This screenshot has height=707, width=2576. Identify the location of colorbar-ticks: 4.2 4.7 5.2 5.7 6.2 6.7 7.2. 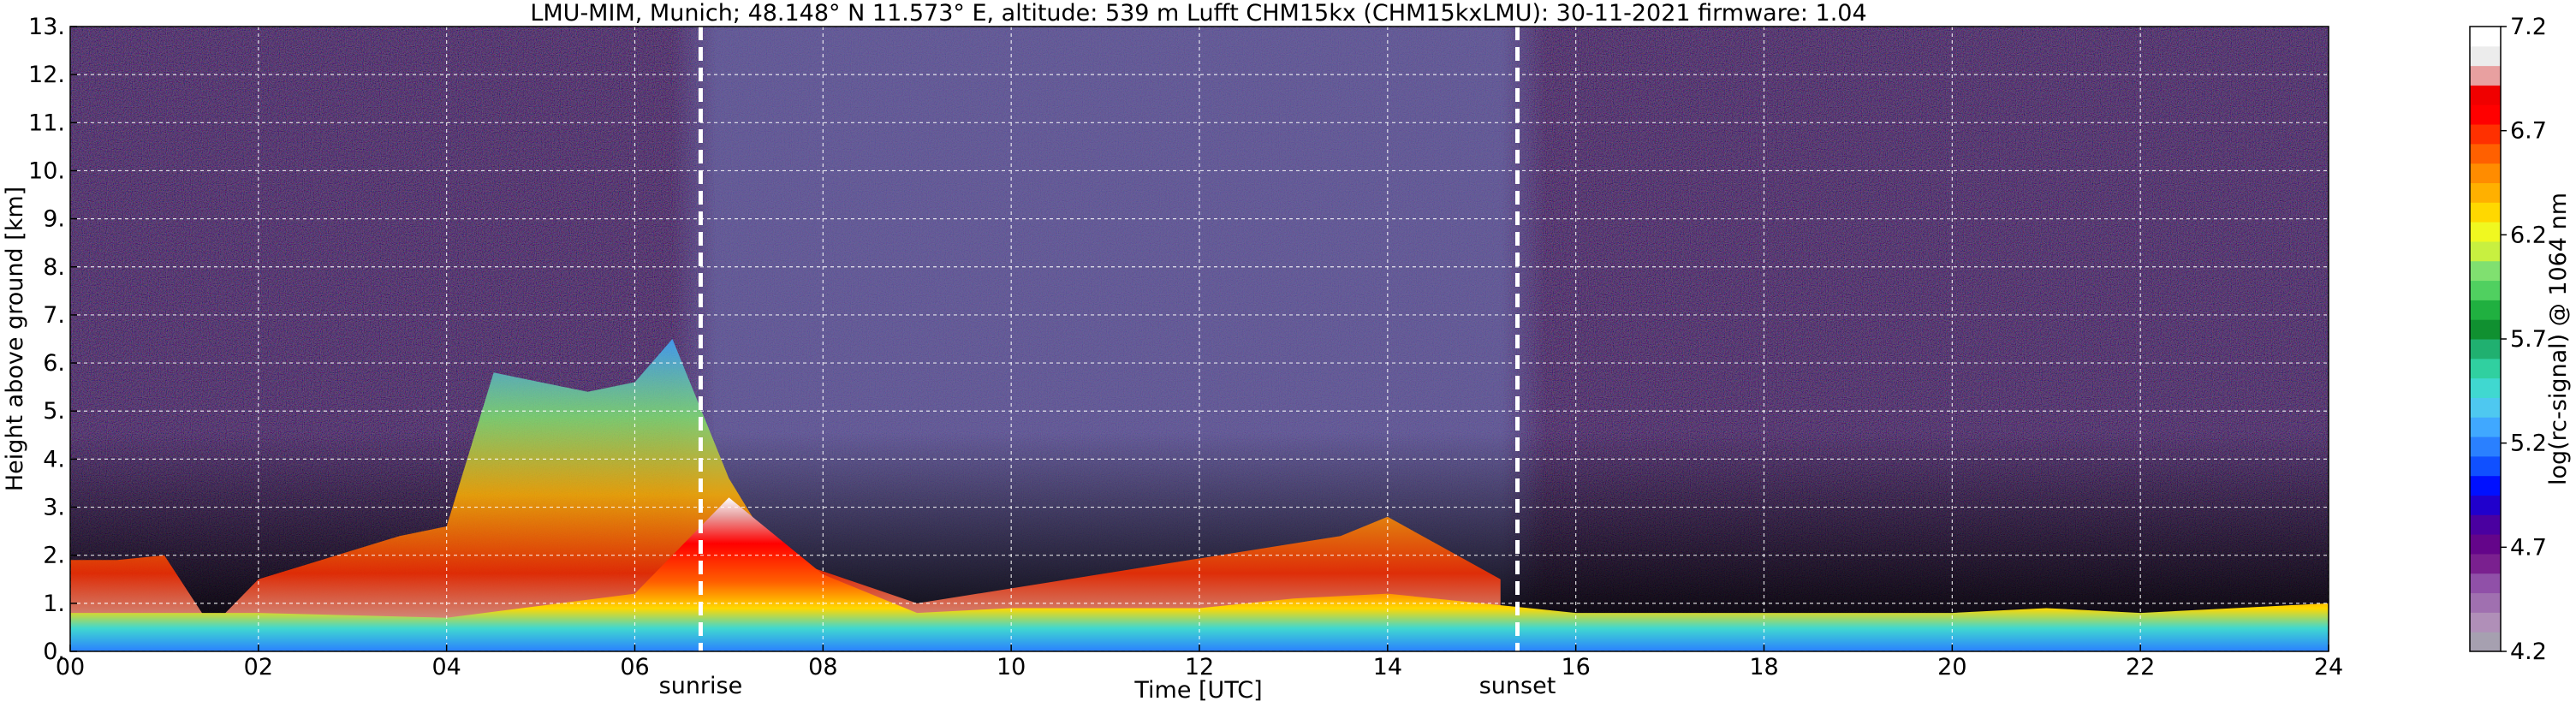
(2524, 339).